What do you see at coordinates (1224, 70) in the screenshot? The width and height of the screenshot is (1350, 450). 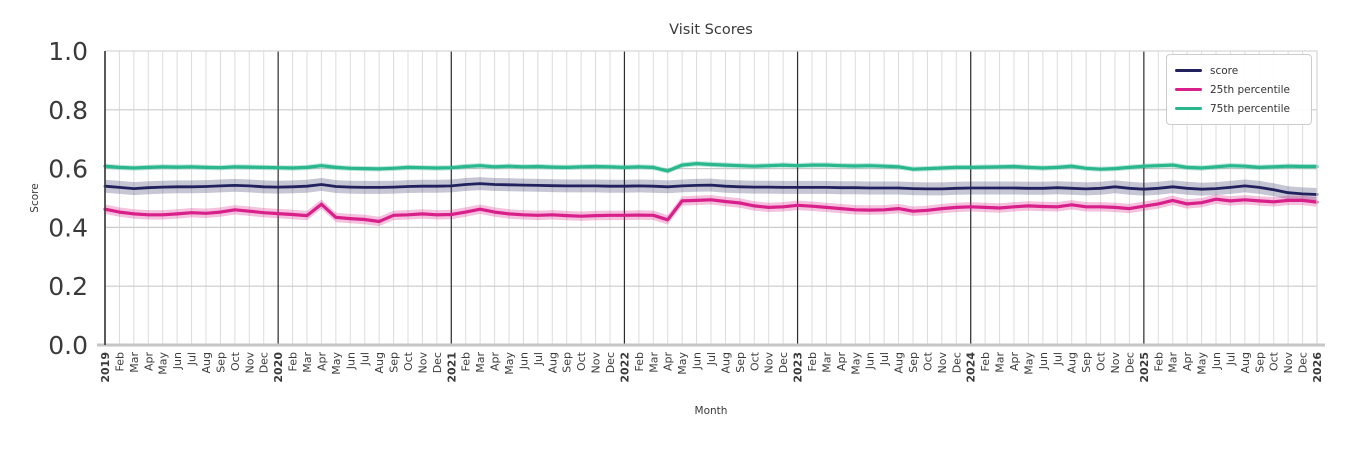 I see `legend-label: score` at bounding box center [1224, 70].